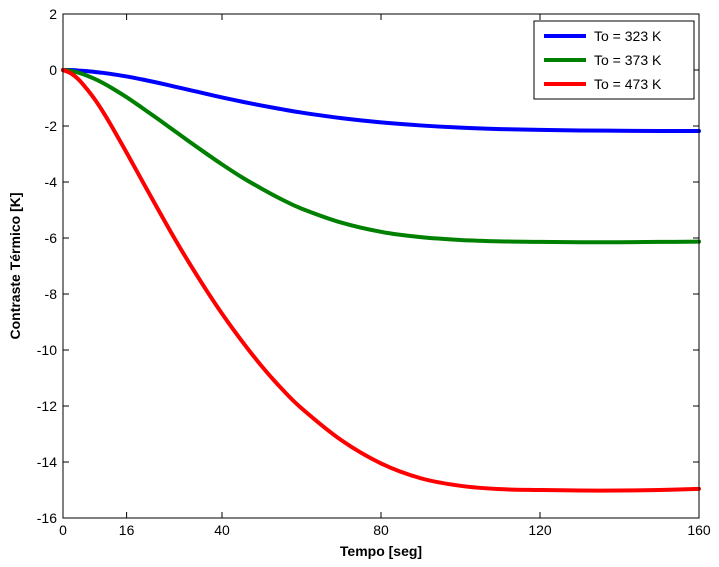 This screenshot has width=719, height=567. Describe the element at coordinates (51, 238) in the screenshot. I see `y-tick-label: -6` at that location.